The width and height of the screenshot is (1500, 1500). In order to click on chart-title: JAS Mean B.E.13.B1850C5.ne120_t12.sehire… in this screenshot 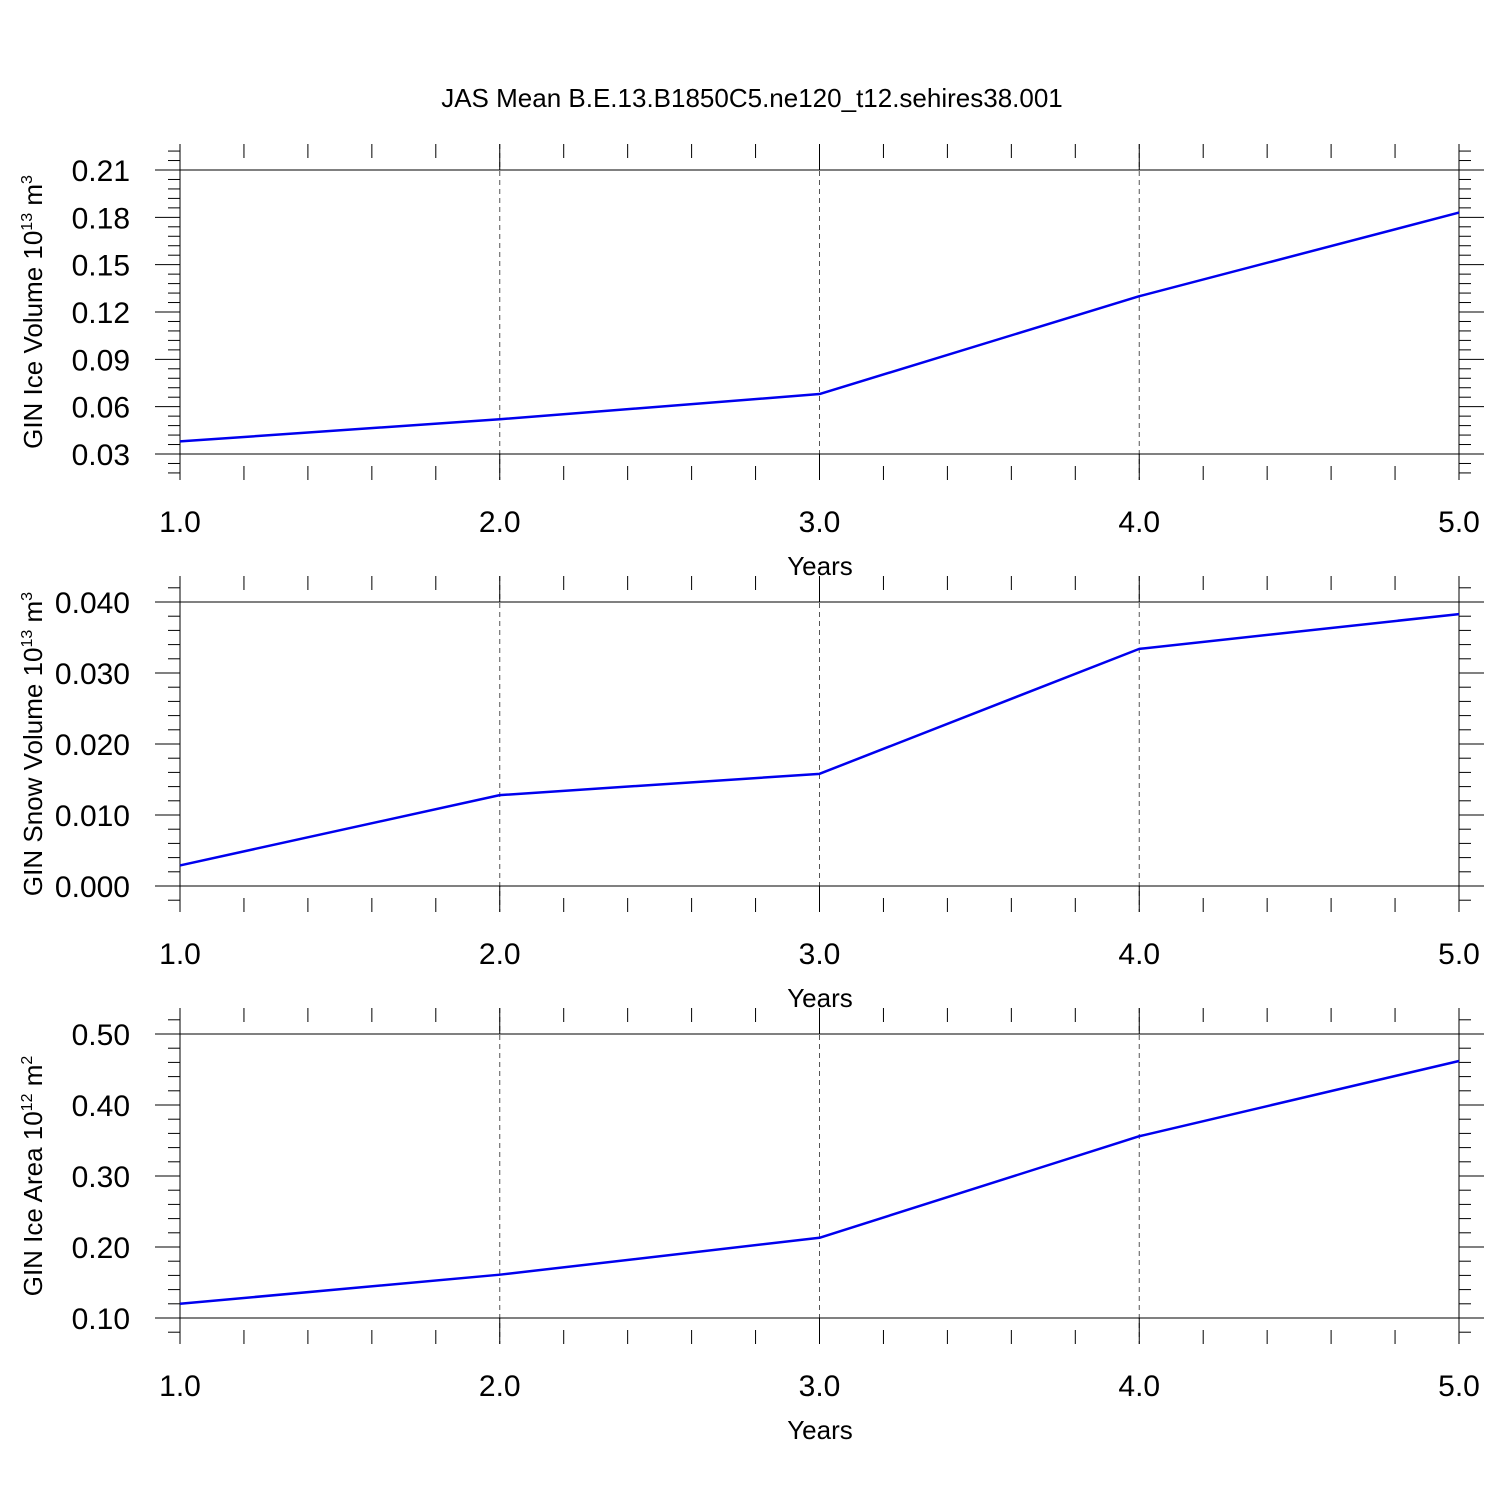, I will do `click(752, 98)`.